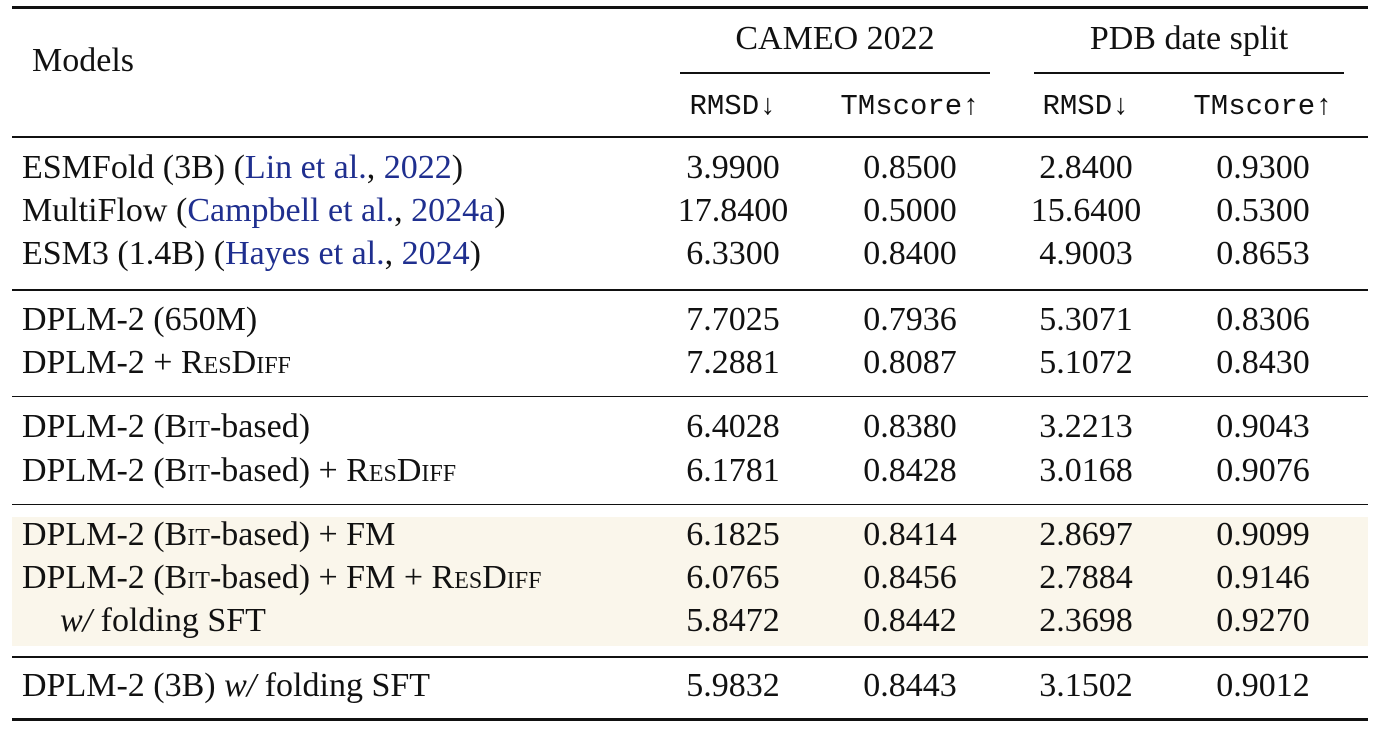  What do you see at coordinates (910, 620) in the screenshot?
I see `table-cell: 0.8442` at bounding box center [910, 620].